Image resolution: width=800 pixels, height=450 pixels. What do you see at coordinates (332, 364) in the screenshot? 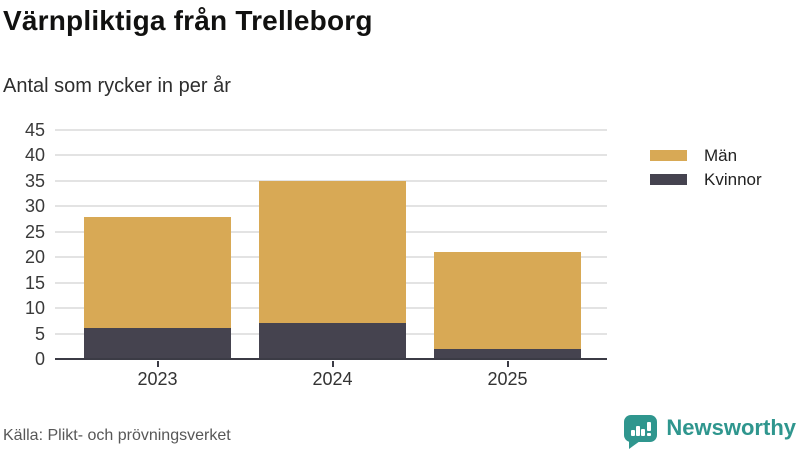
I see `x-tick-2024` at bounding box center [332, 364].